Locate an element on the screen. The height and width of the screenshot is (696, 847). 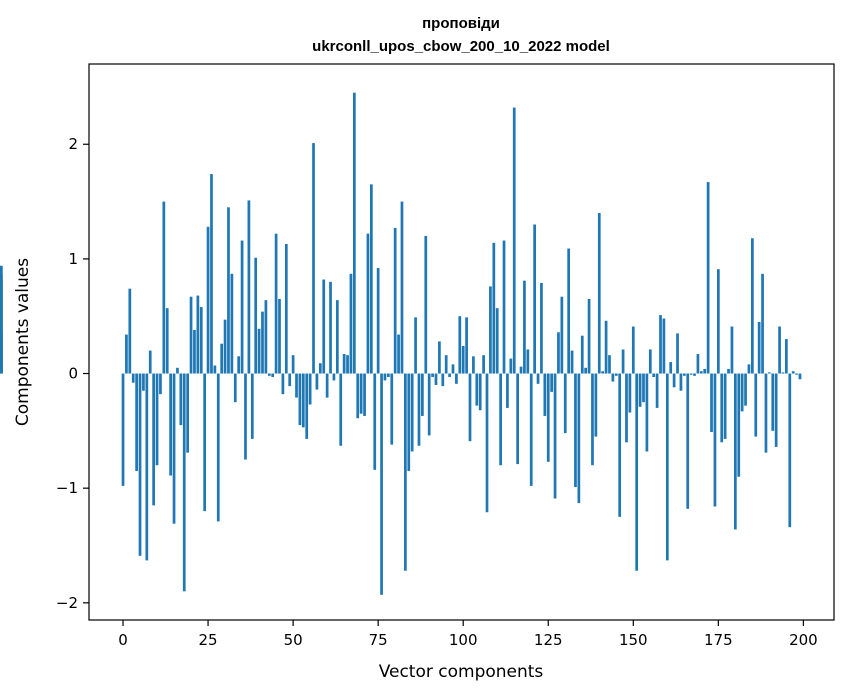
x-tick-label: 25 is located at coordinates (208, 640).